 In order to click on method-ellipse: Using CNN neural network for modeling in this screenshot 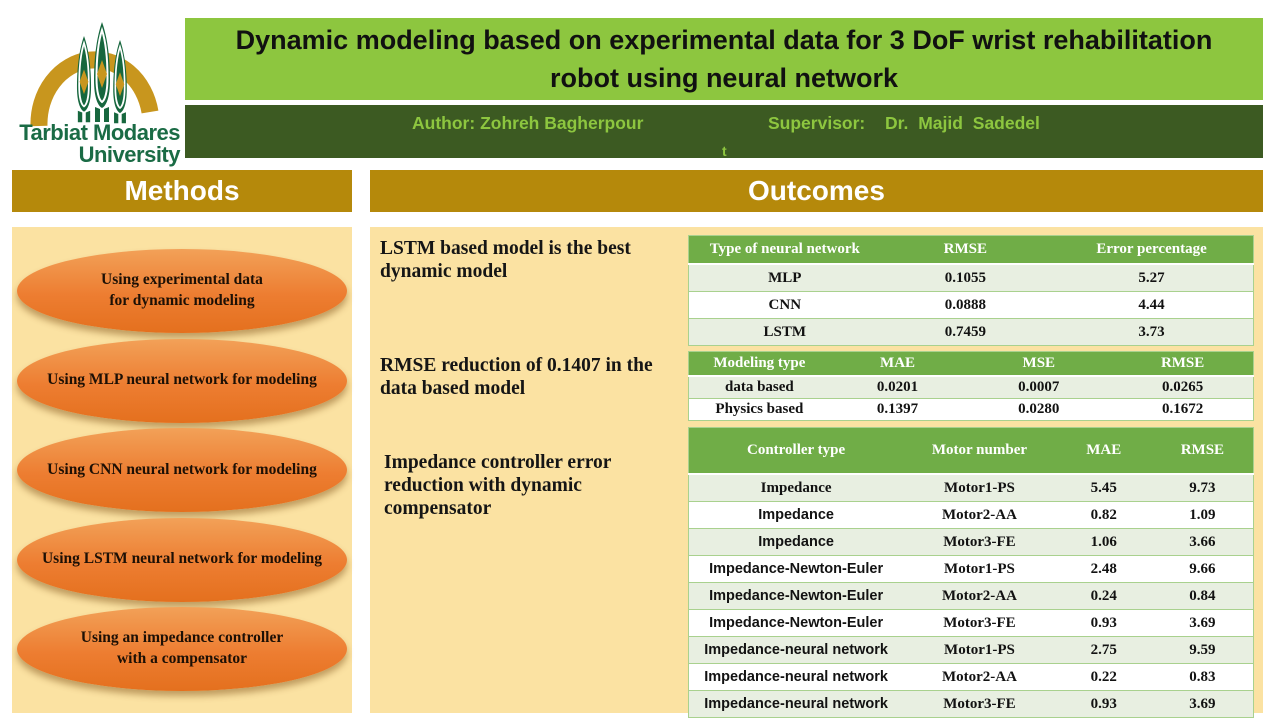, I will do `click(182, 470)`.